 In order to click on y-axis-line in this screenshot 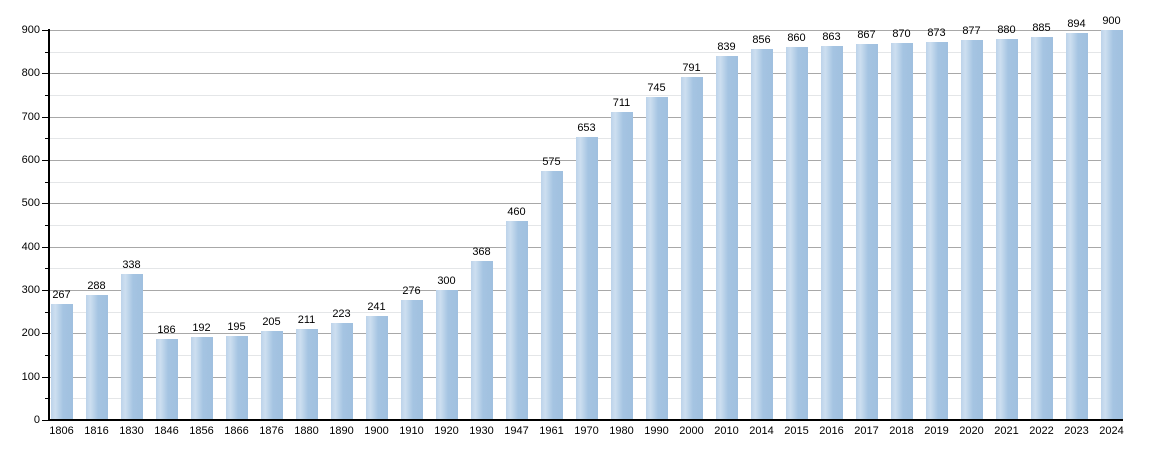, I will do `click(49, 224)`.